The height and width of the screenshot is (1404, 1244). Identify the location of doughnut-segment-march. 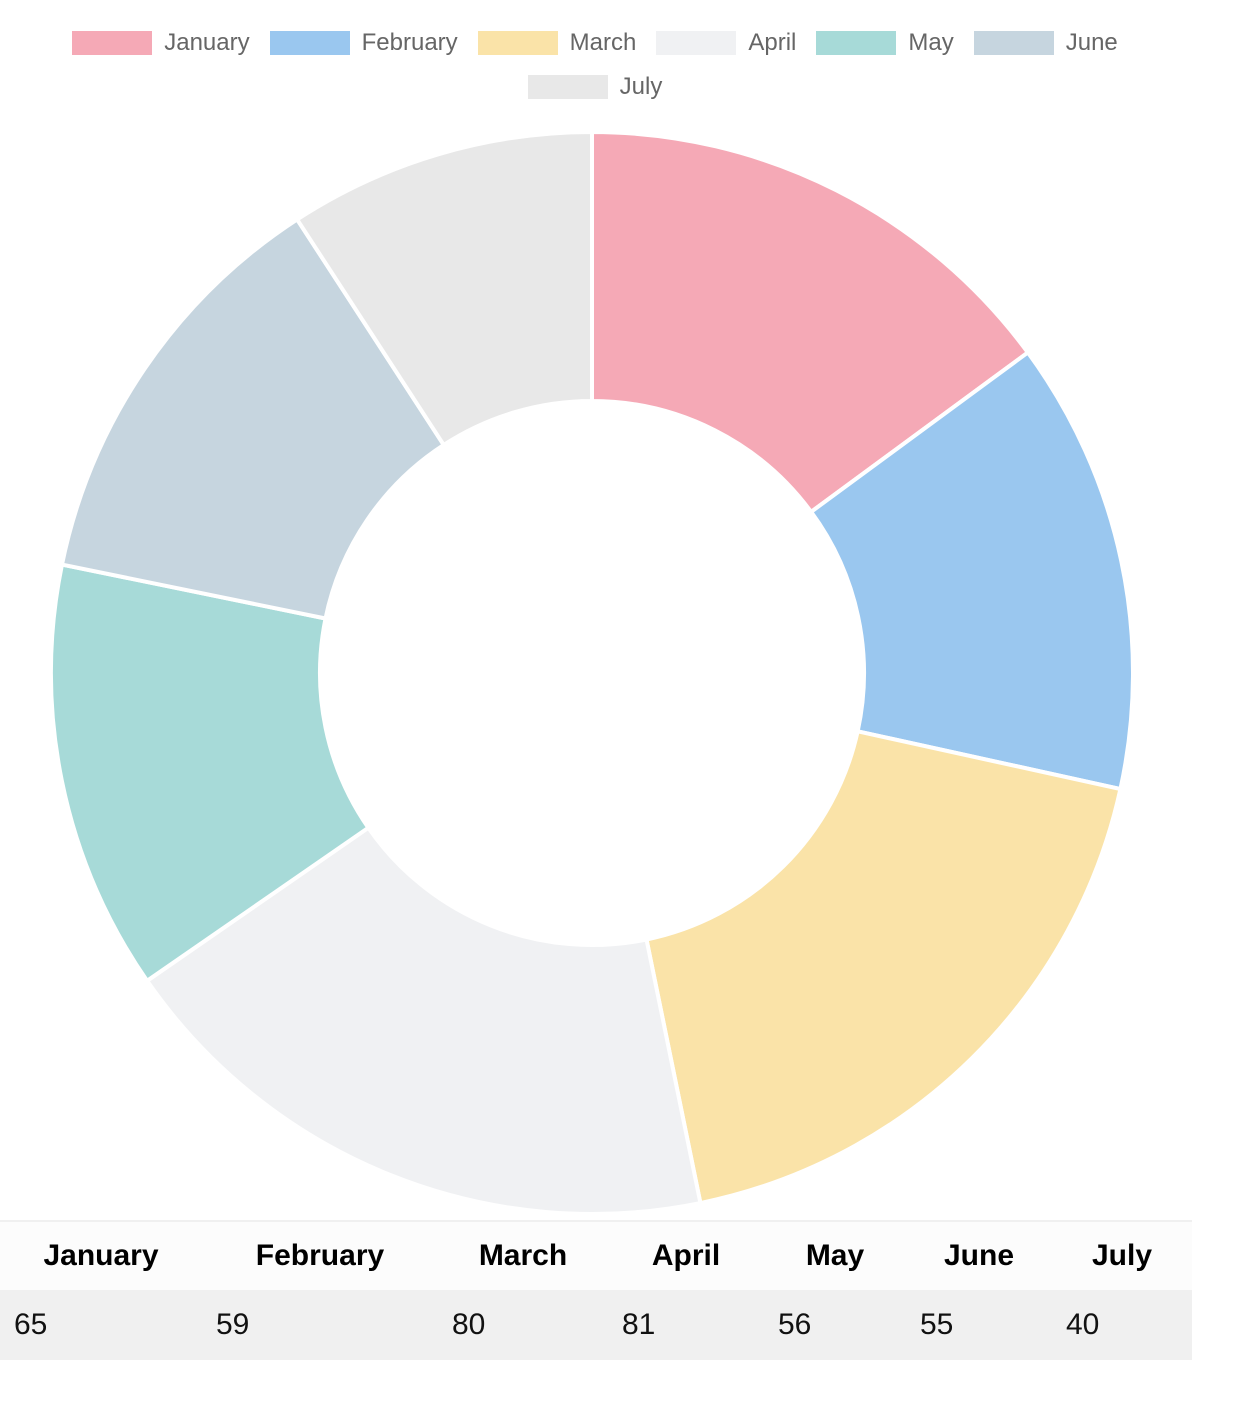
(883, 967).